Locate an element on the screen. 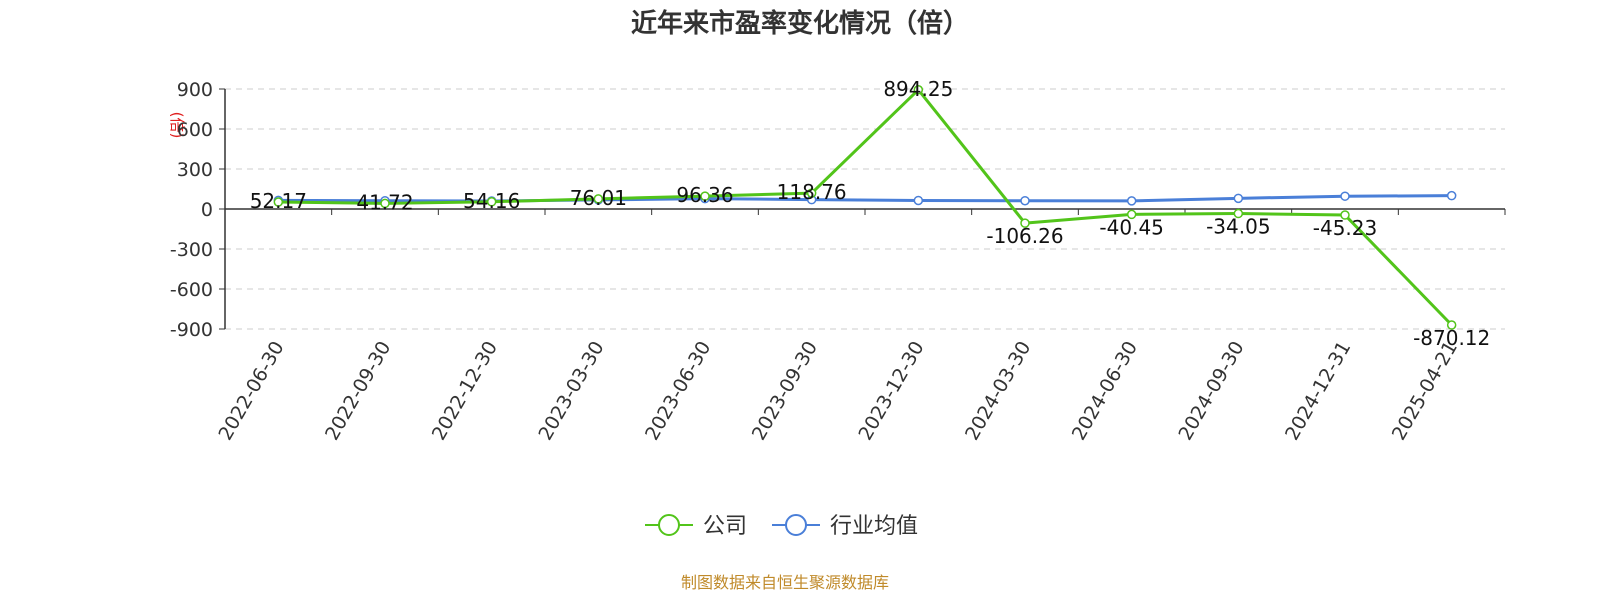 This screenshot has height=600, width=1600. y-tick-label: 300 is located at coordinates (195, 170).